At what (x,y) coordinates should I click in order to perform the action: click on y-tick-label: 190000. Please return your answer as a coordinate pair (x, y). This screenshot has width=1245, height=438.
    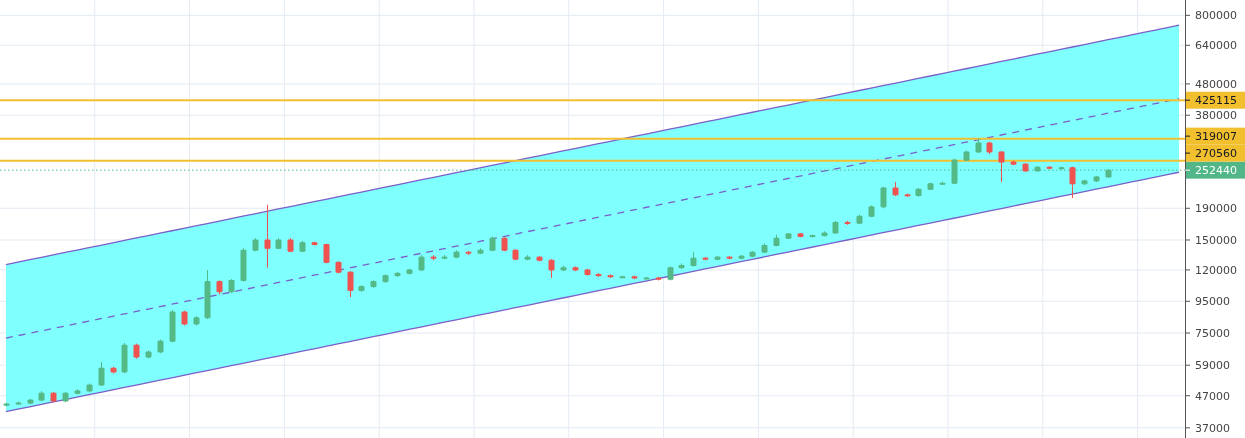
    Looking at the image, I should click on (1216, 209).